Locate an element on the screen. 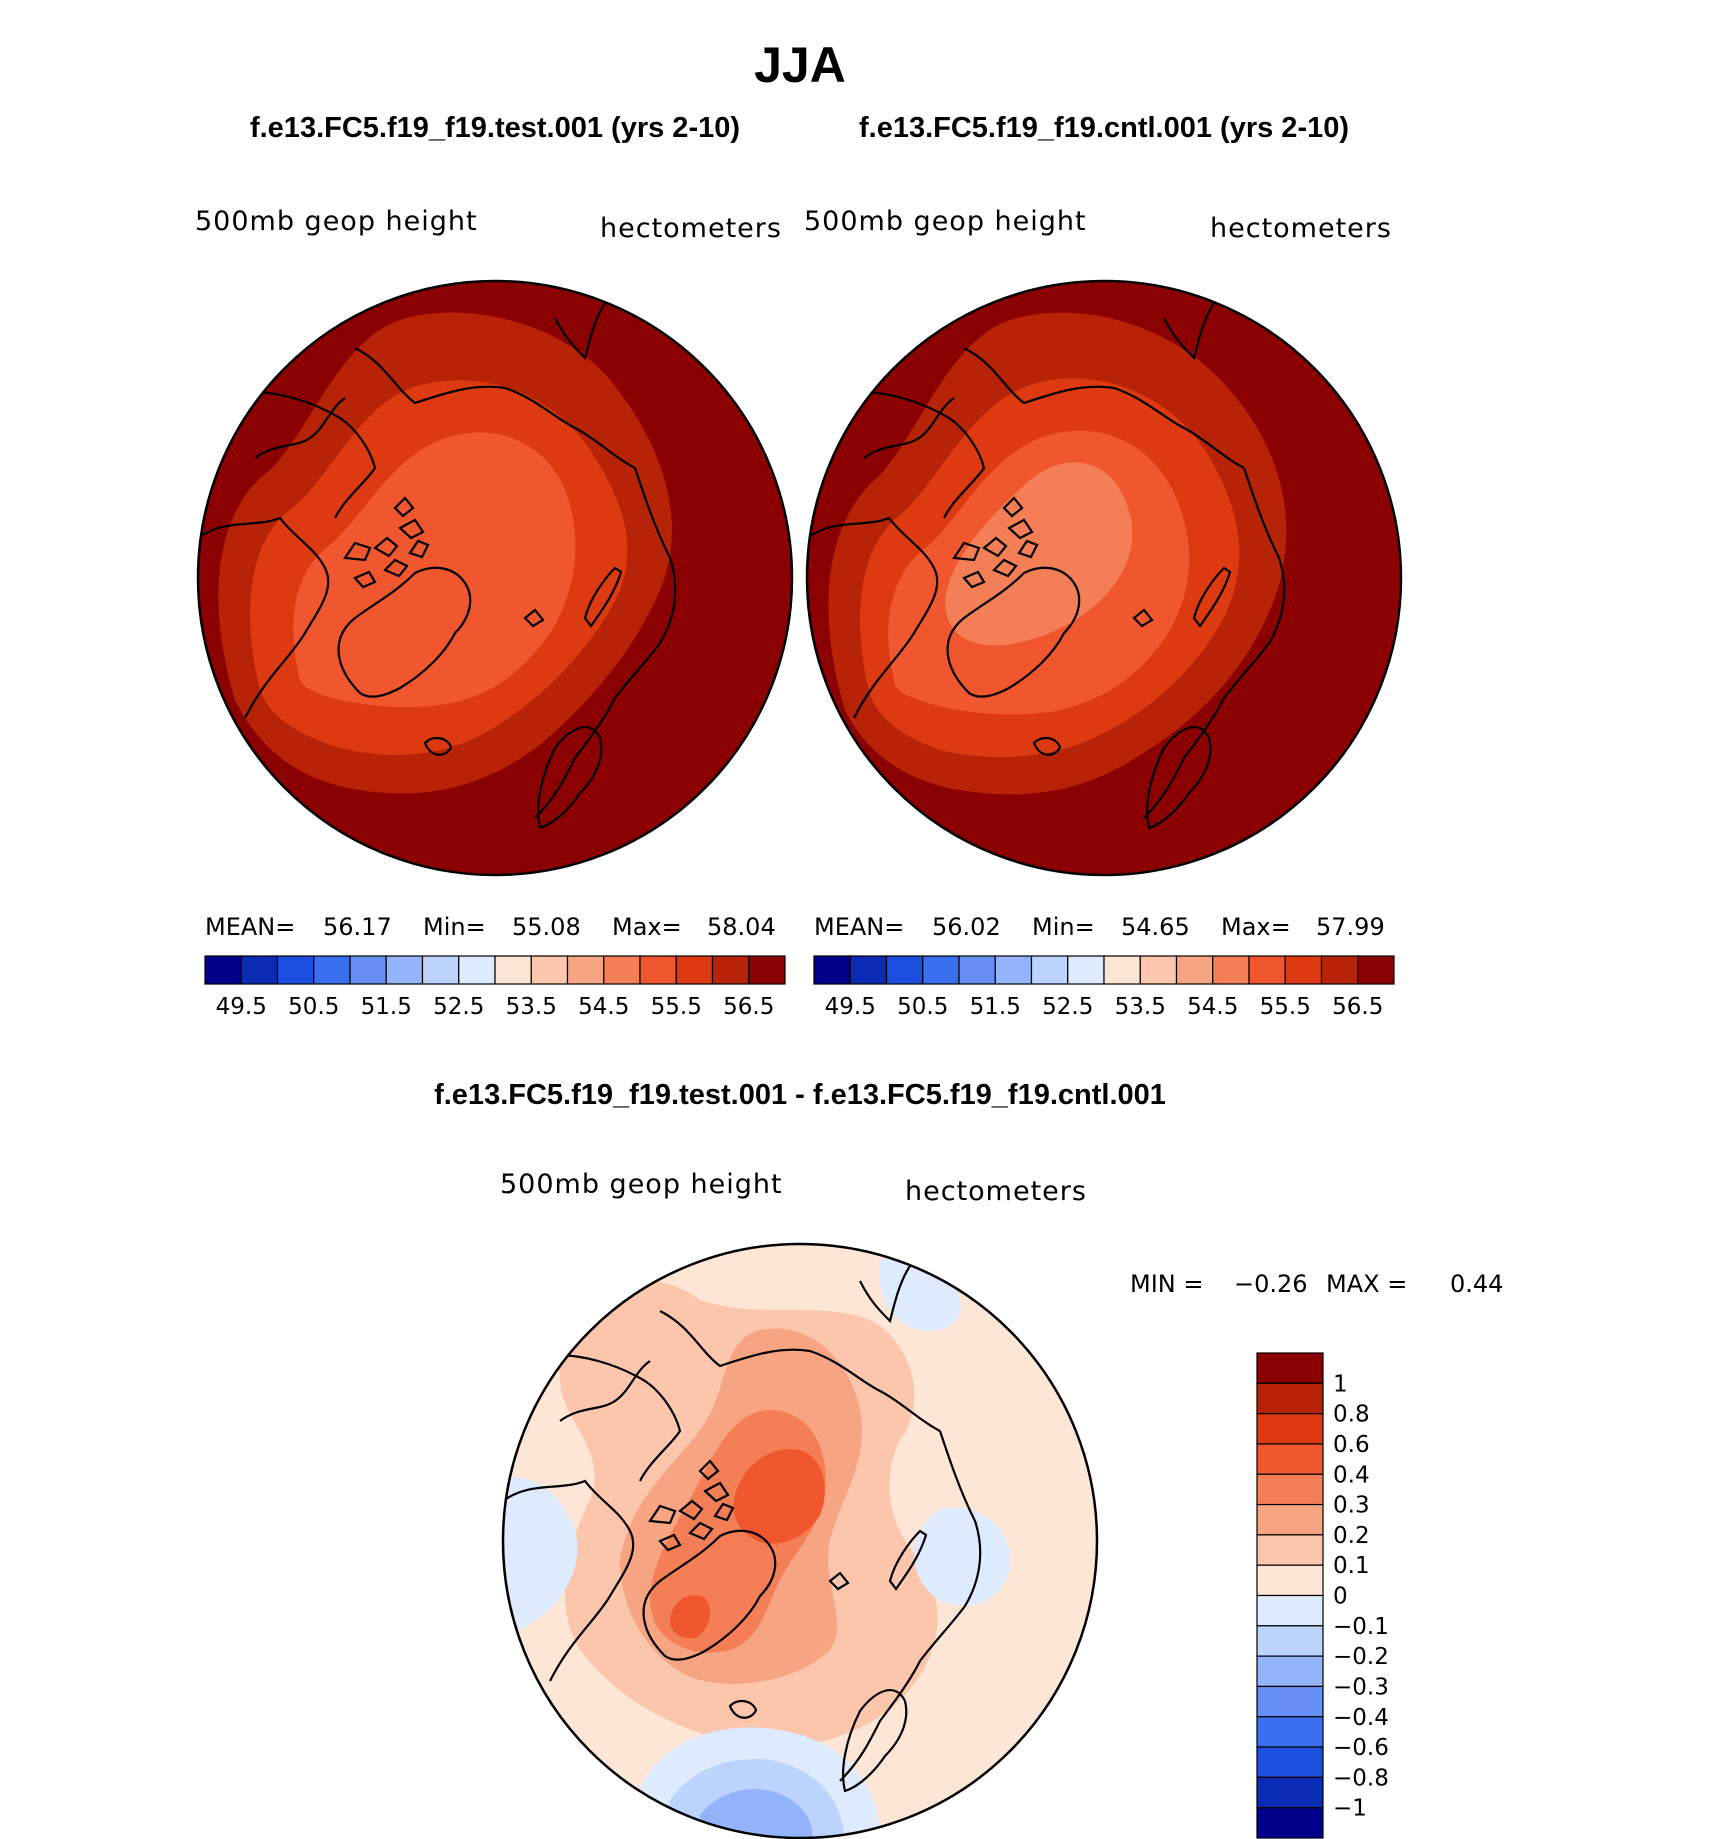 The width and height of the screenshot is (1710, 1839). colorbar-tick-label: −0.8 is located at coordinates (1361, 1778).